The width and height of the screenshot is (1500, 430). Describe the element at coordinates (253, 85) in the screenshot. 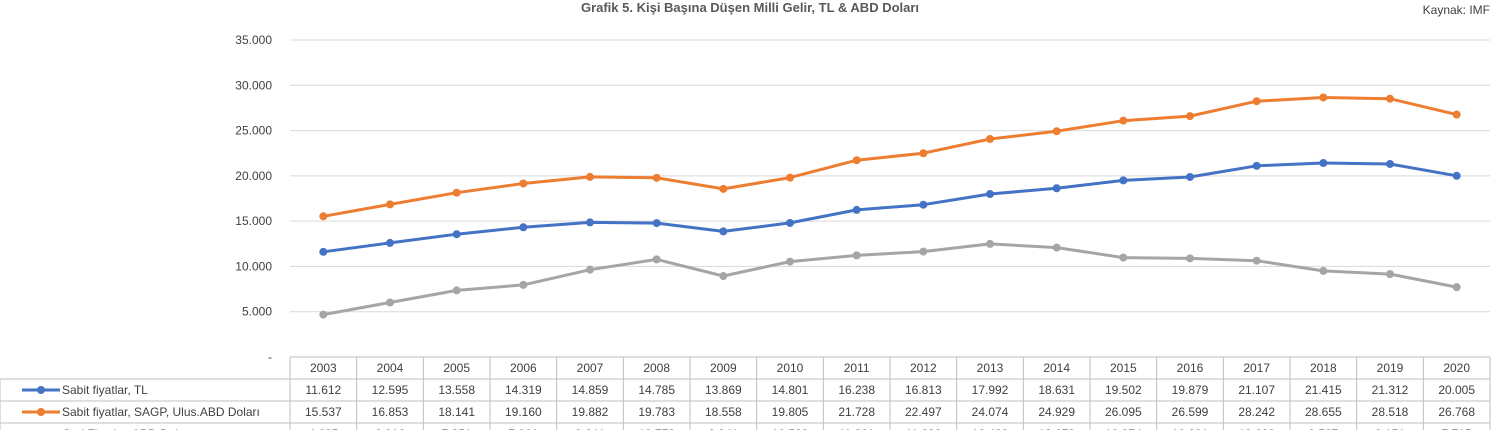

I see `y-tick-label: 30.000` at that location.